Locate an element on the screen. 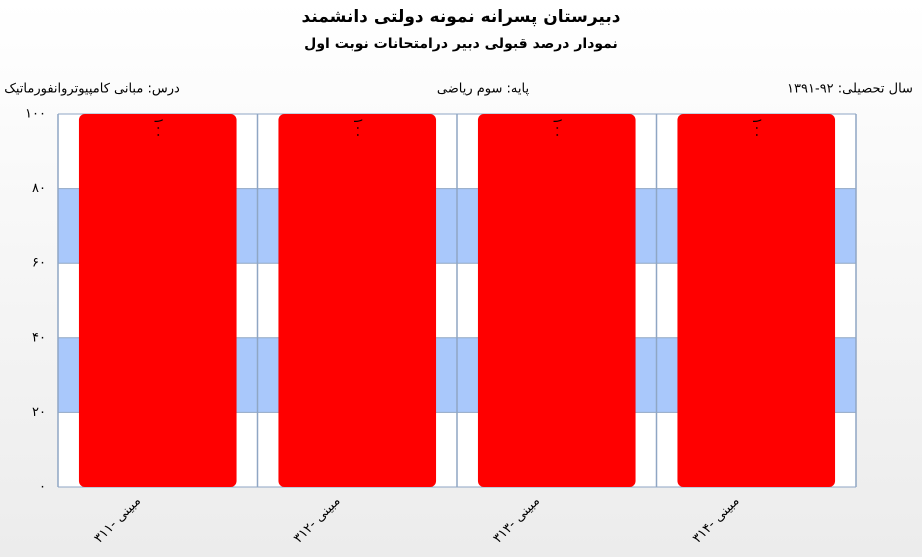 This screenshot has height=557, width=922. y-tick-label: ۲۰ is located at coordinates (39, 412).